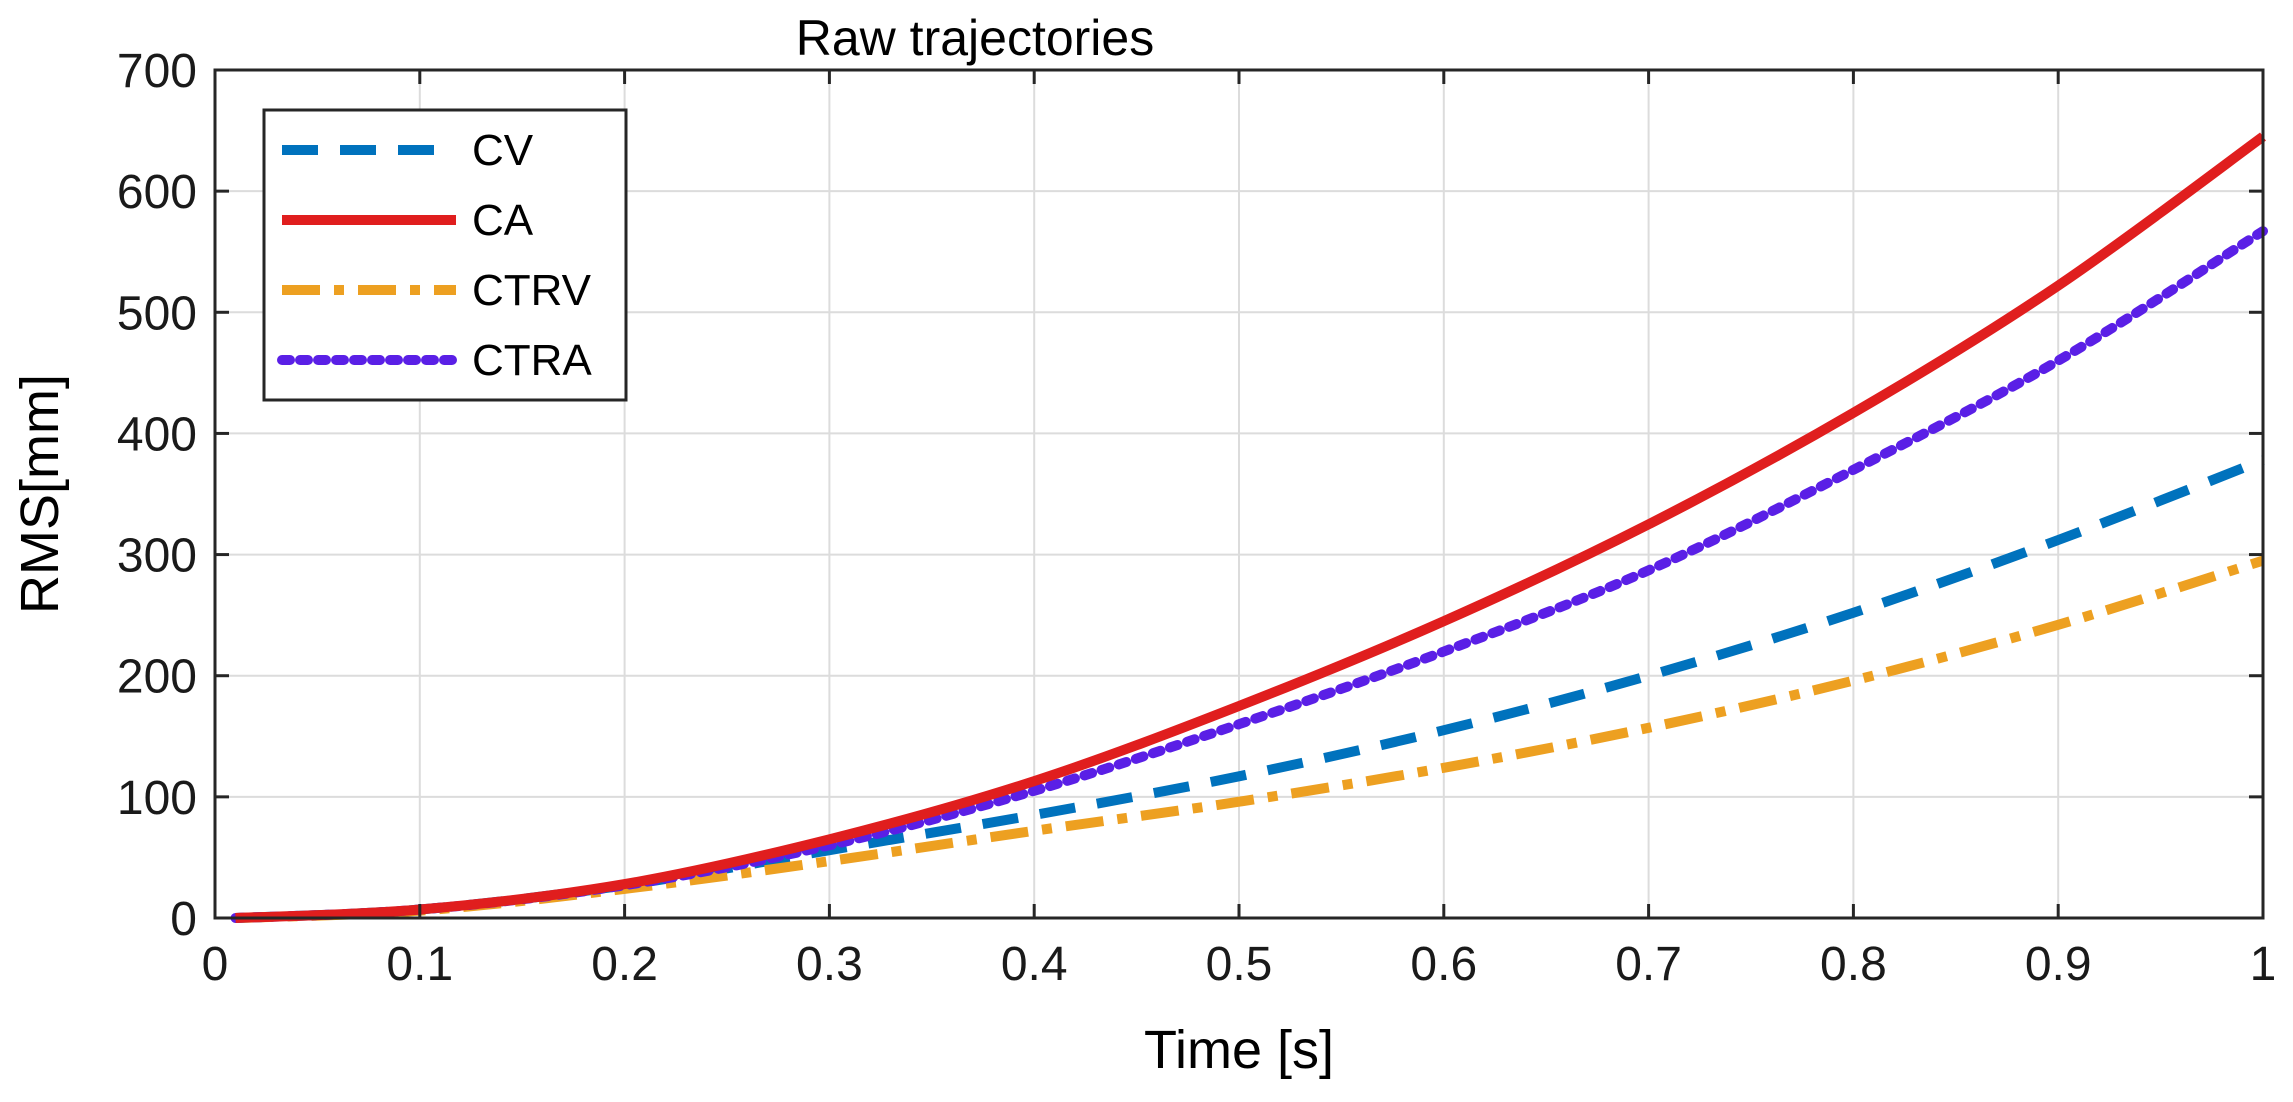 The height and width of the screenshot is (1102, 2293). I want to click on legend-label-ctra: CTRA, so click(532, 360).